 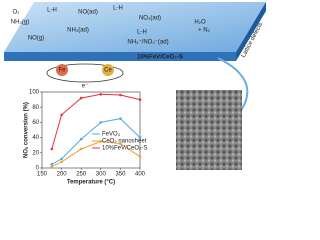 I want to click on diagram-label: Ce, so click(x=108, y=71).